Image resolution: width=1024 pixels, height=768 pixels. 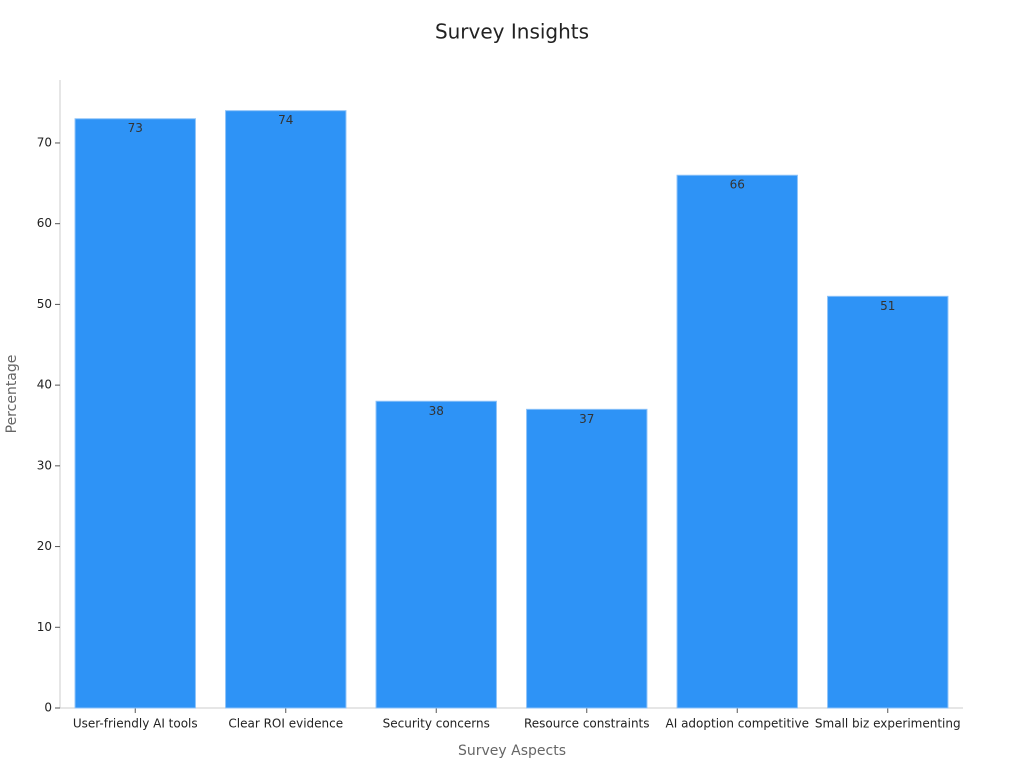 What do you see at coordinates (44, 546) in the screenshot?
I see `y-tick-label: 20` at bounding box center [44, 546].